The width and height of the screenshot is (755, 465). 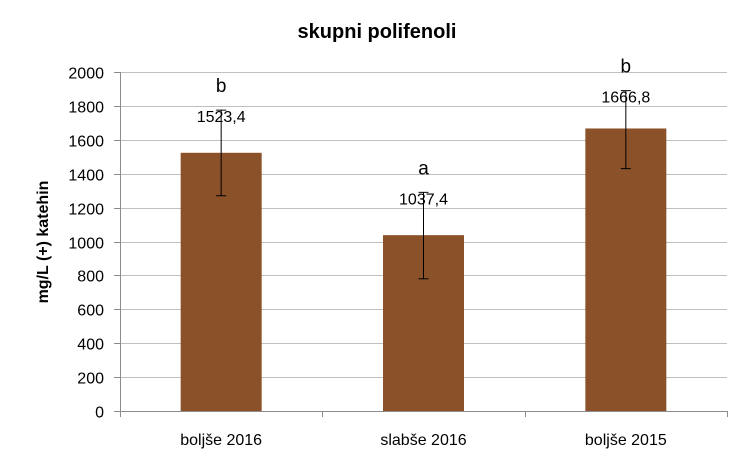 What do you see at coordinates (423, 199) in the screenshot?
I see `data-label: 1037,4` at bounding box center [423, 199].